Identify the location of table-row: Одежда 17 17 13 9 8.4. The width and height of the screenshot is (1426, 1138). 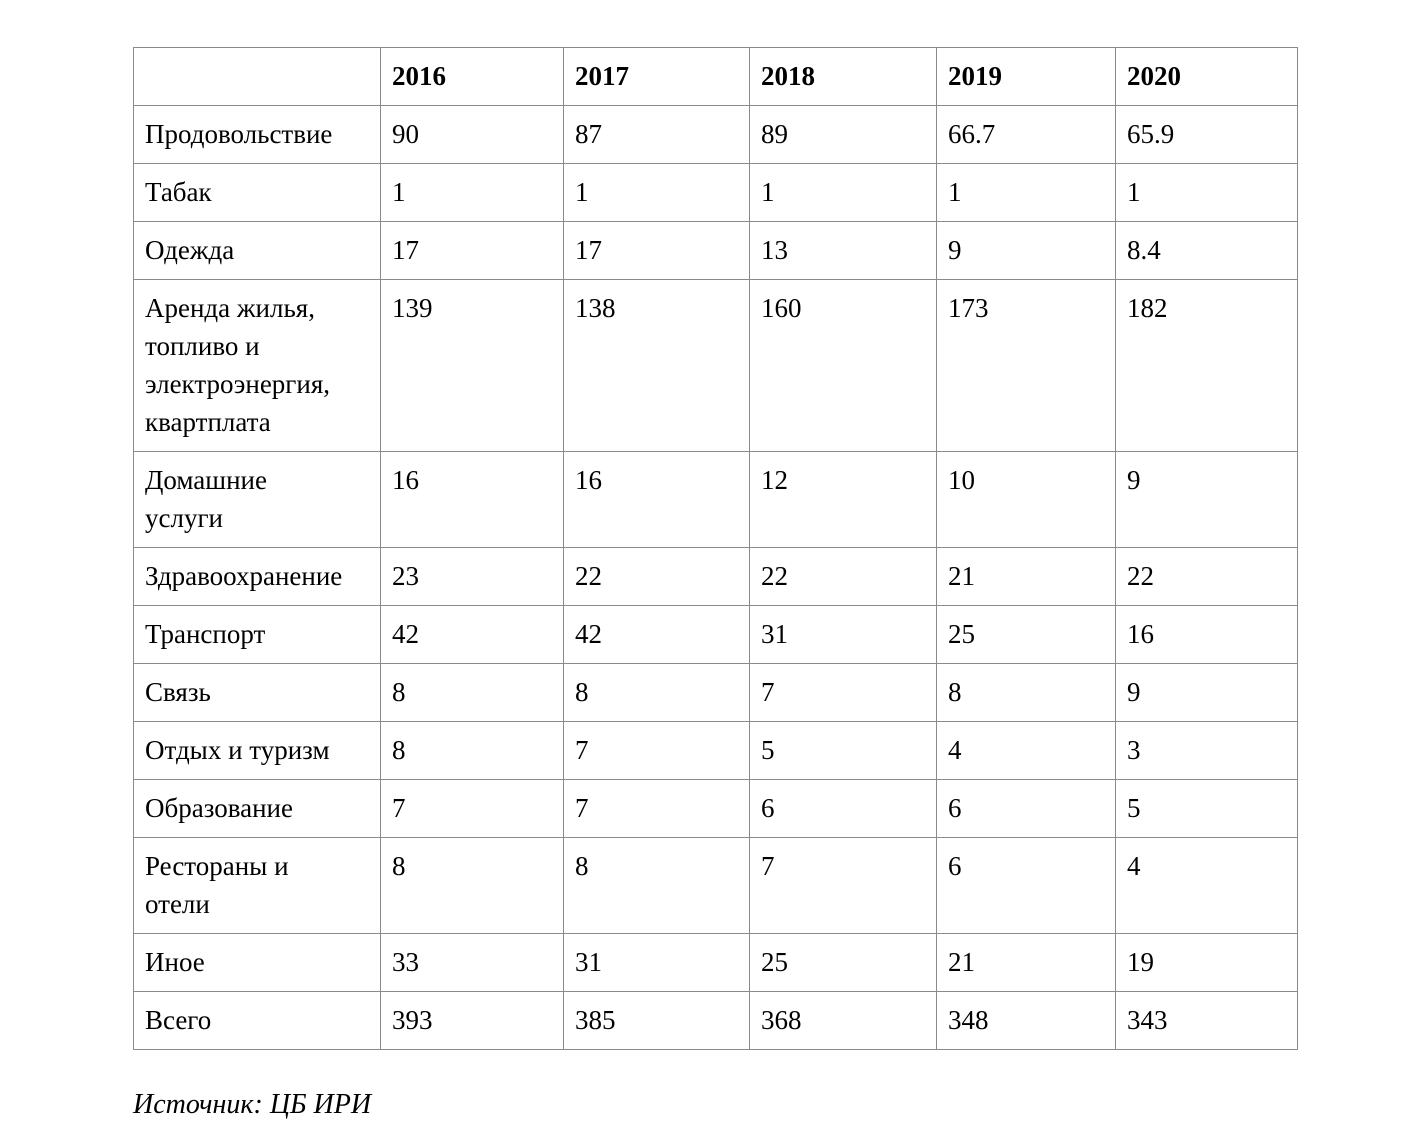
(715, 250).